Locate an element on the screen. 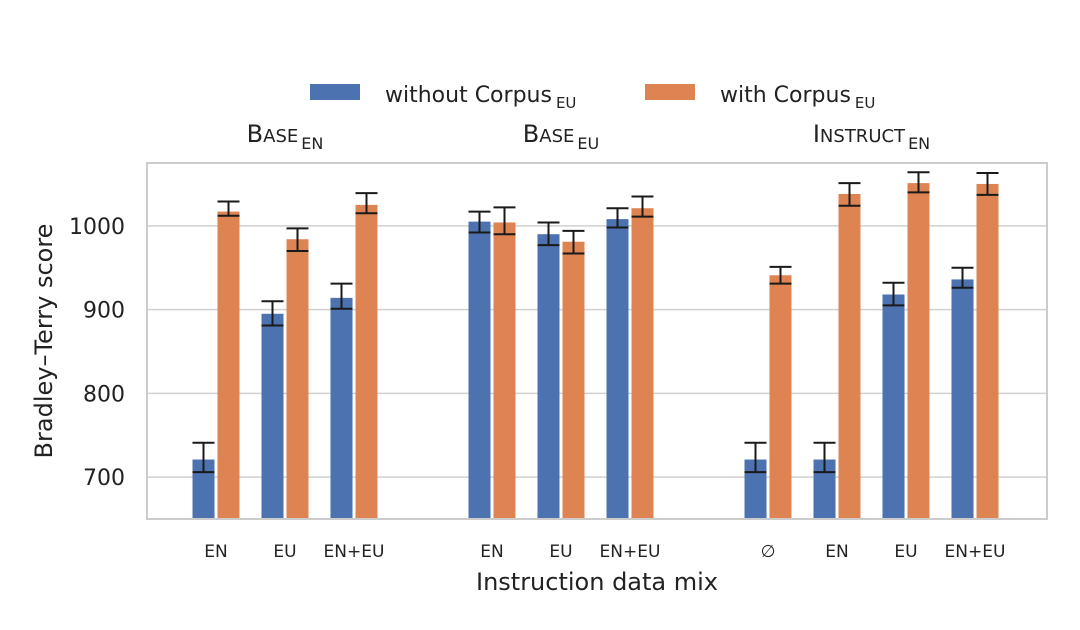 This screenshot has height=630, width=1080. legend-label-with: with Corpus EU is located at coordinates (797, 97).